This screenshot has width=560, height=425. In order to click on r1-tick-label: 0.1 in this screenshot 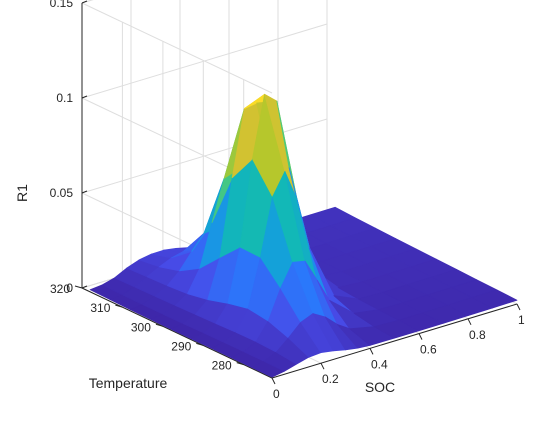, I will do `click(64, 98)`.